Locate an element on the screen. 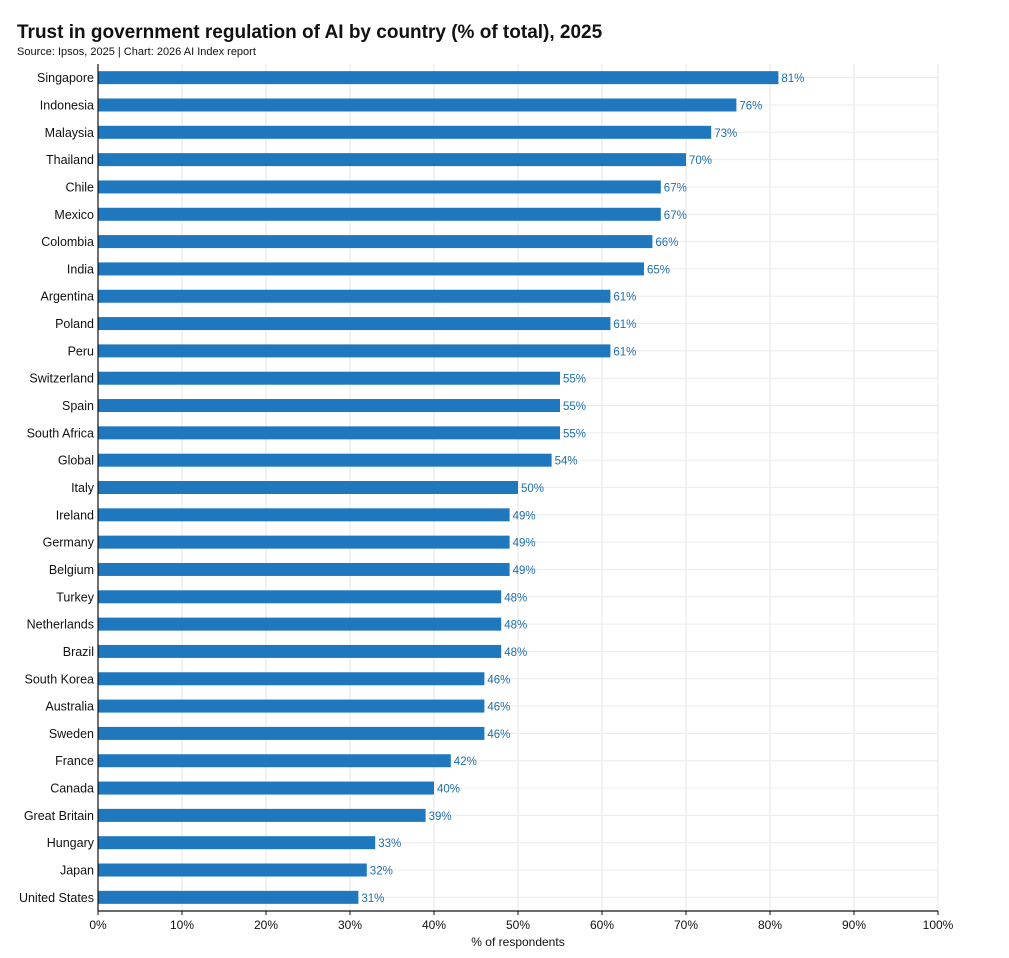  x-tick-label: 100% is located at coordinates (938, 925).